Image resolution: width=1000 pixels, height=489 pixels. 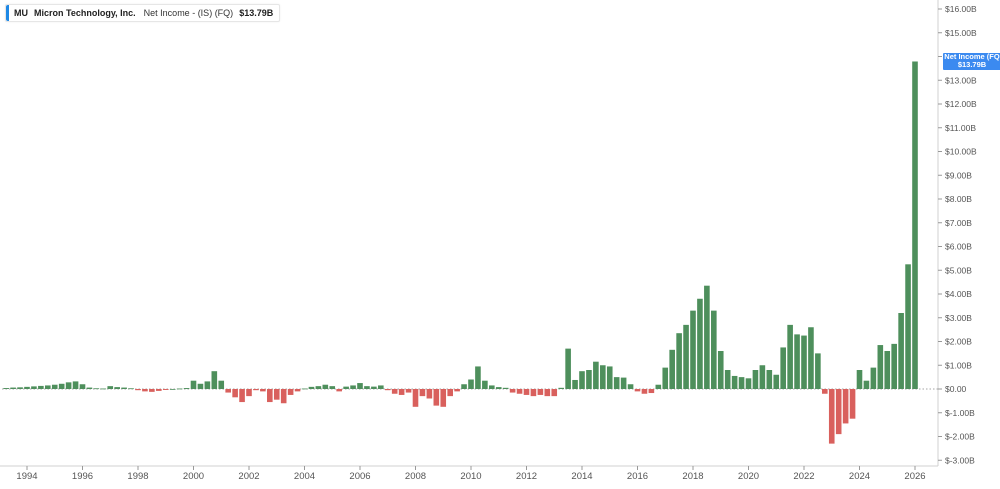 I want to click on y-tick-label: $16.00B, so click(x=961, y=9).